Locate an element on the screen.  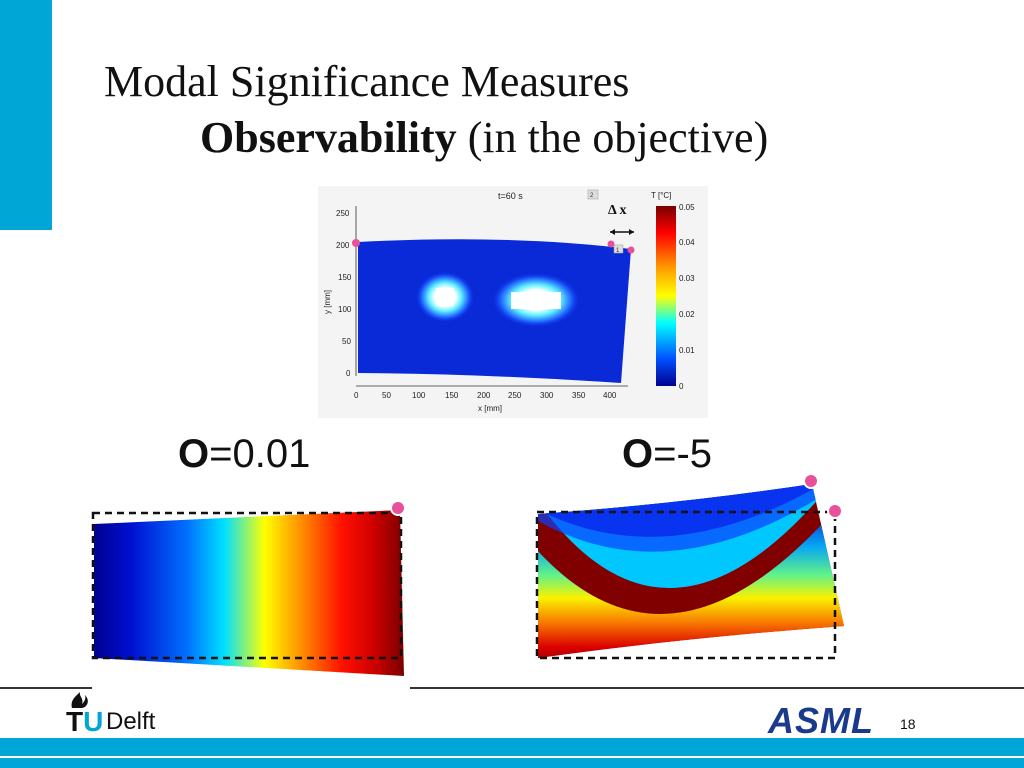
undeformed-outline-left is located at coordinates (247, 585).